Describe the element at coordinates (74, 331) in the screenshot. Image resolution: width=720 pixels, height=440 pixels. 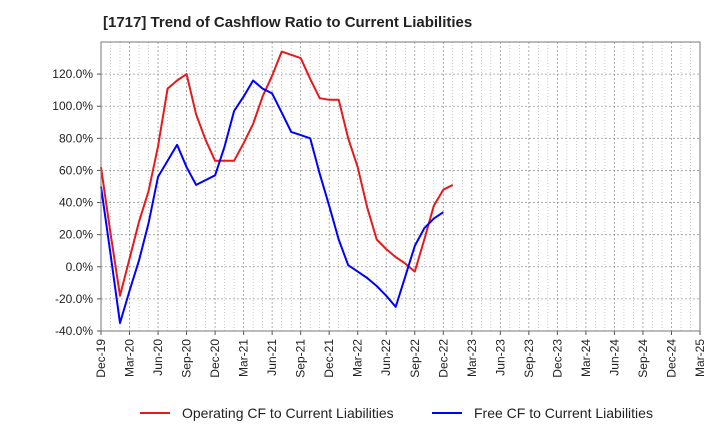
I see `y-tick-label: -40.0%` at that location.